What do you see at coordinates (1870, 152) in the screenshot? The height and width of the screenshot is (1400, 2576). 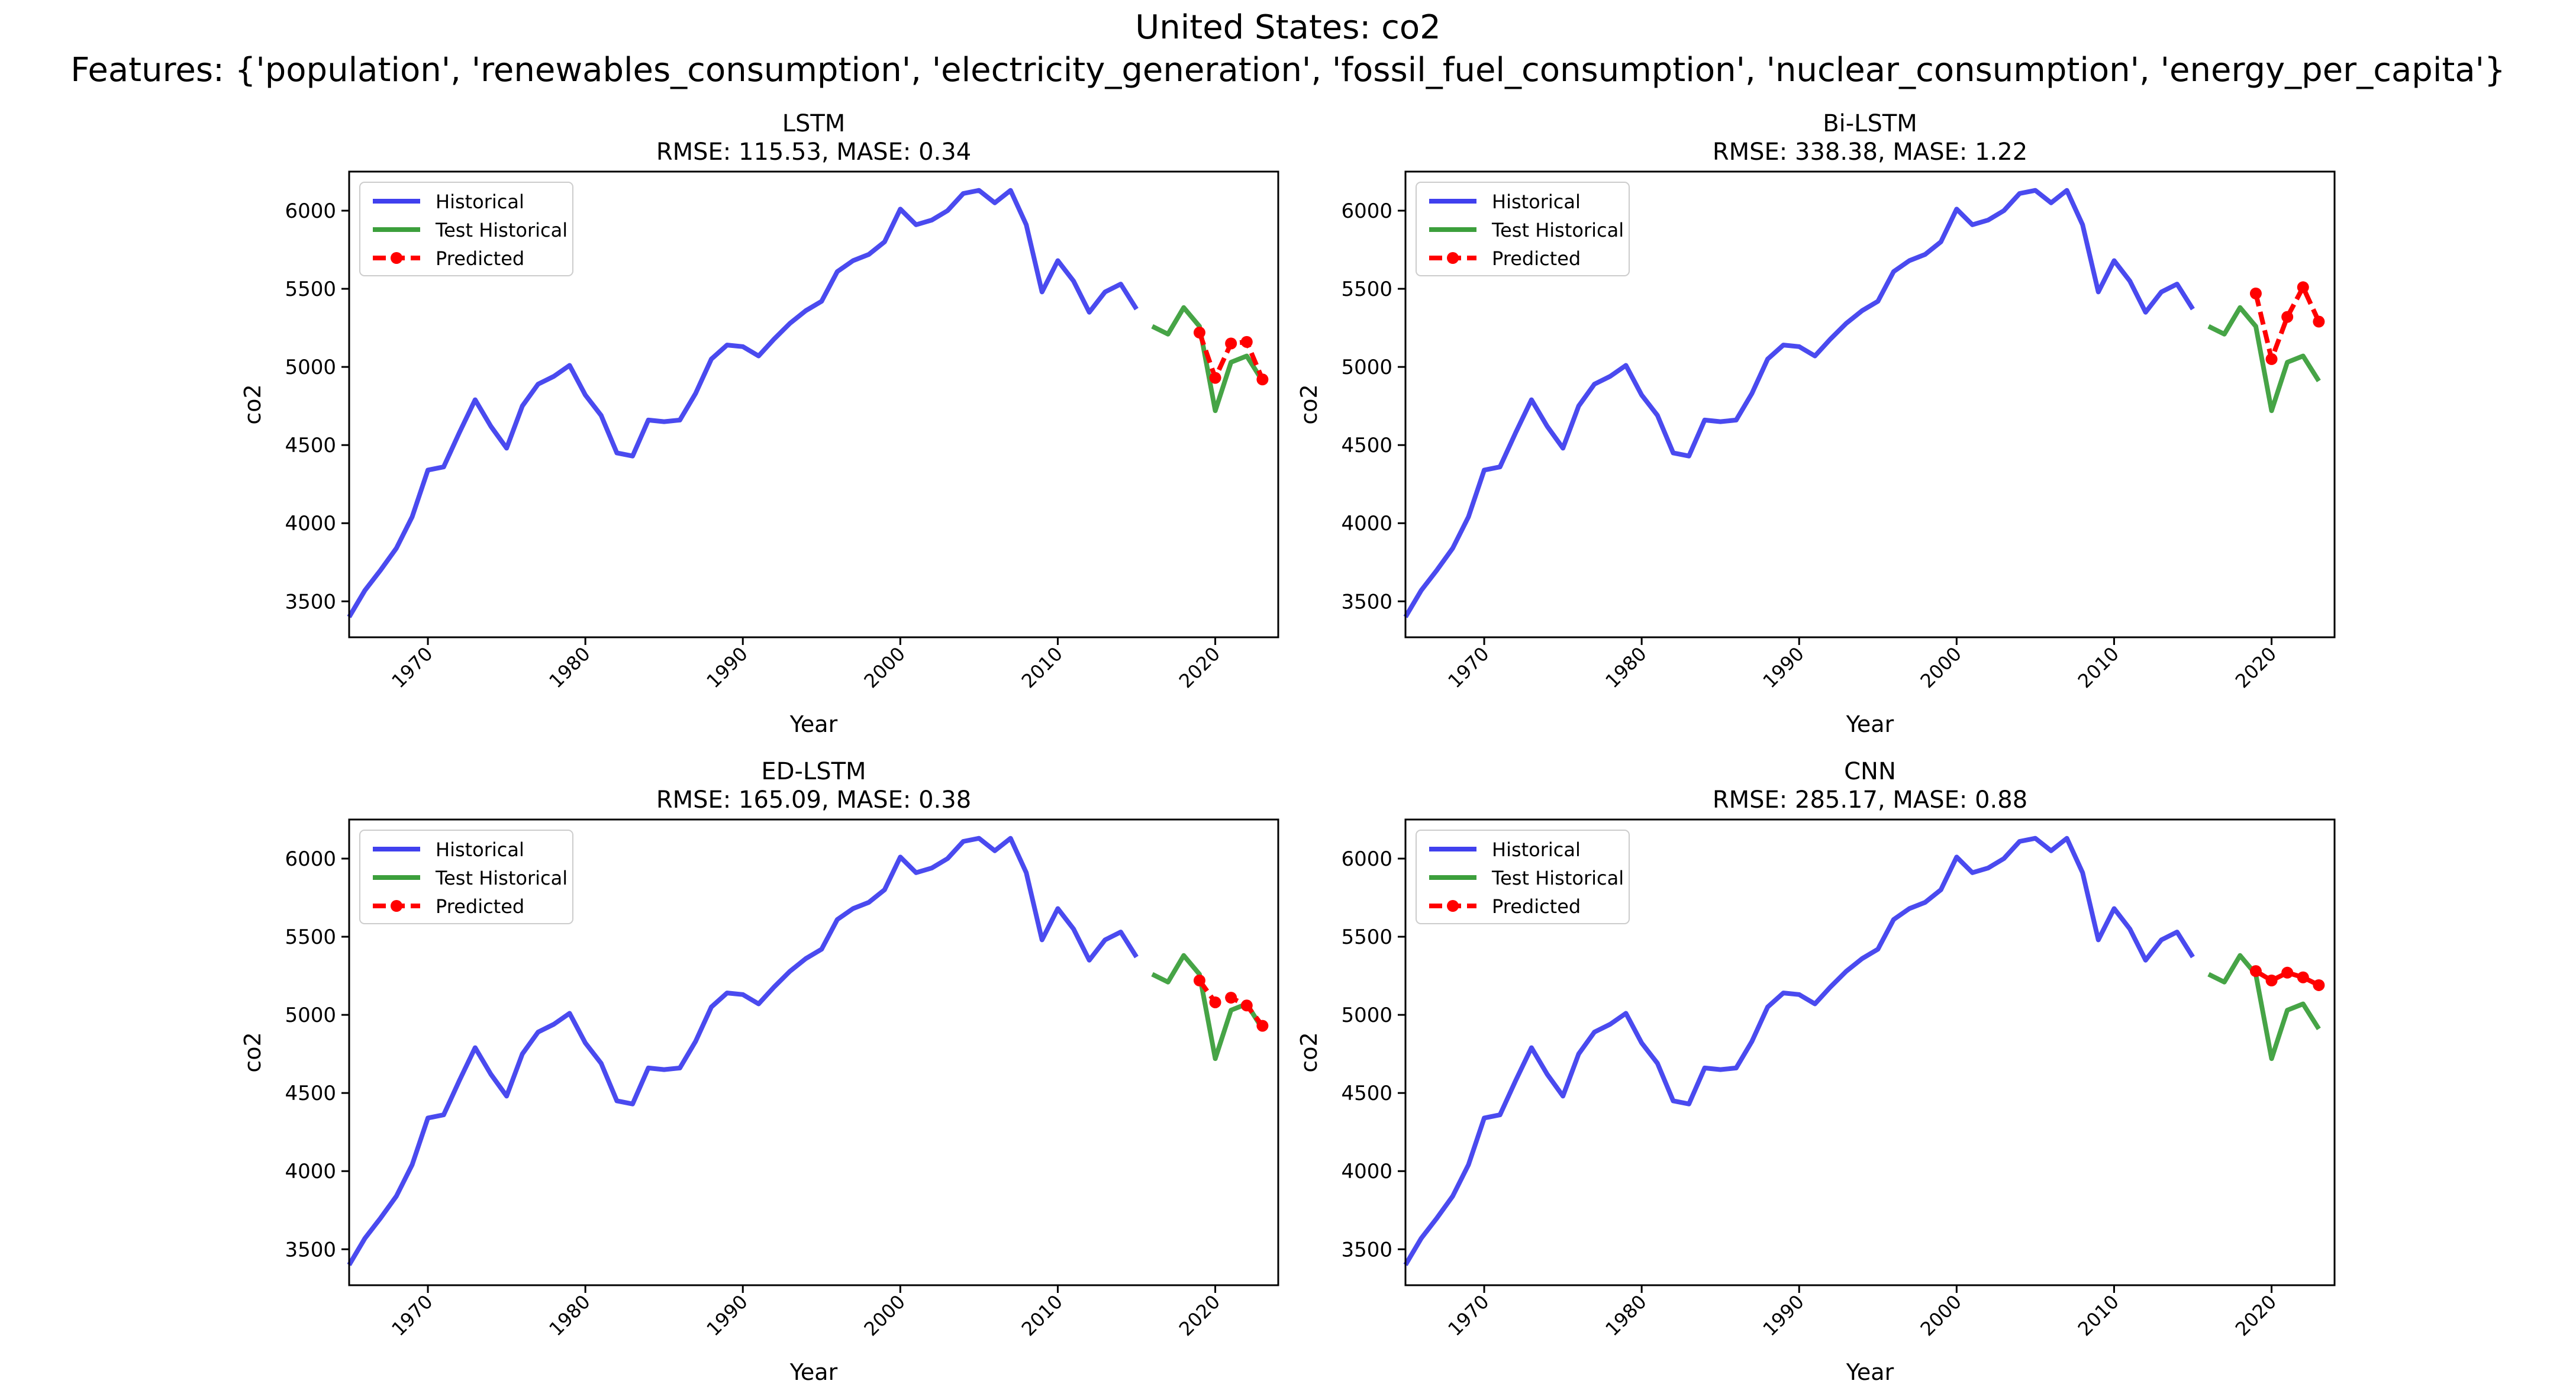 I see `subplot-metrics: RMSE: 338.38, MASE: 1.22` at bounding box center [1870, 152].